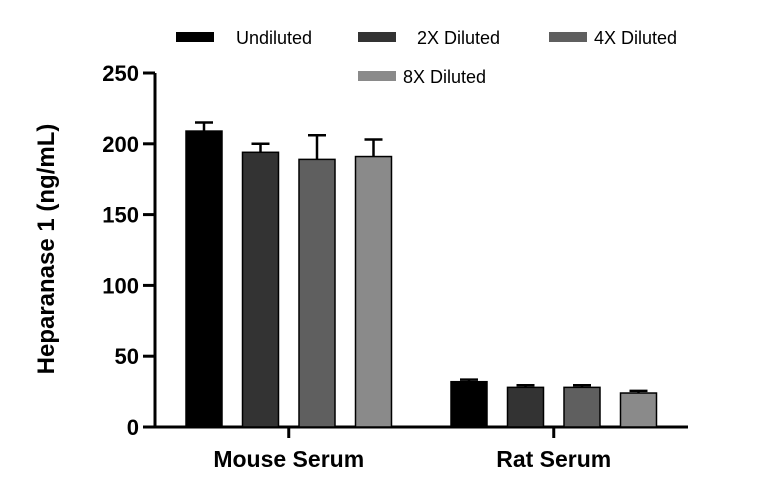 The height and width of the screenshot is (496, 768). I want to click on legend-label: 2X Diluted, so click(458, 38).